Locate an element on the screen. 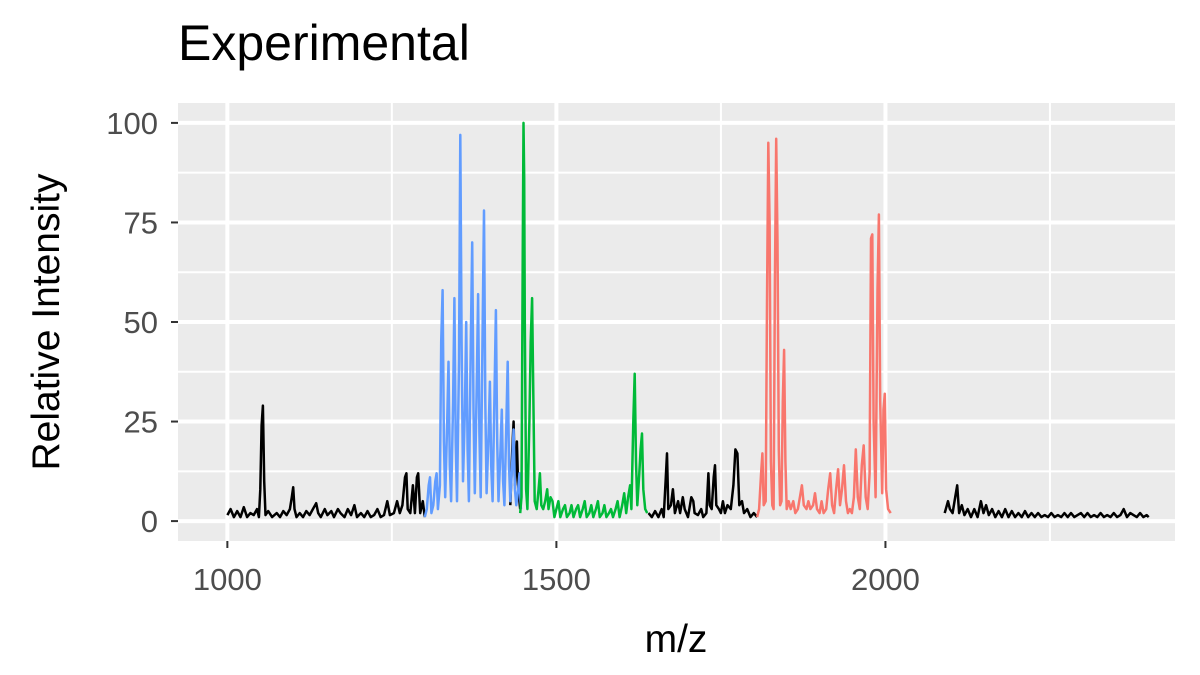 Image resolution: width=1200 pixels, height=675 pixels. y-axis-title: Relative Intensity is located at coordinates (46, 321).